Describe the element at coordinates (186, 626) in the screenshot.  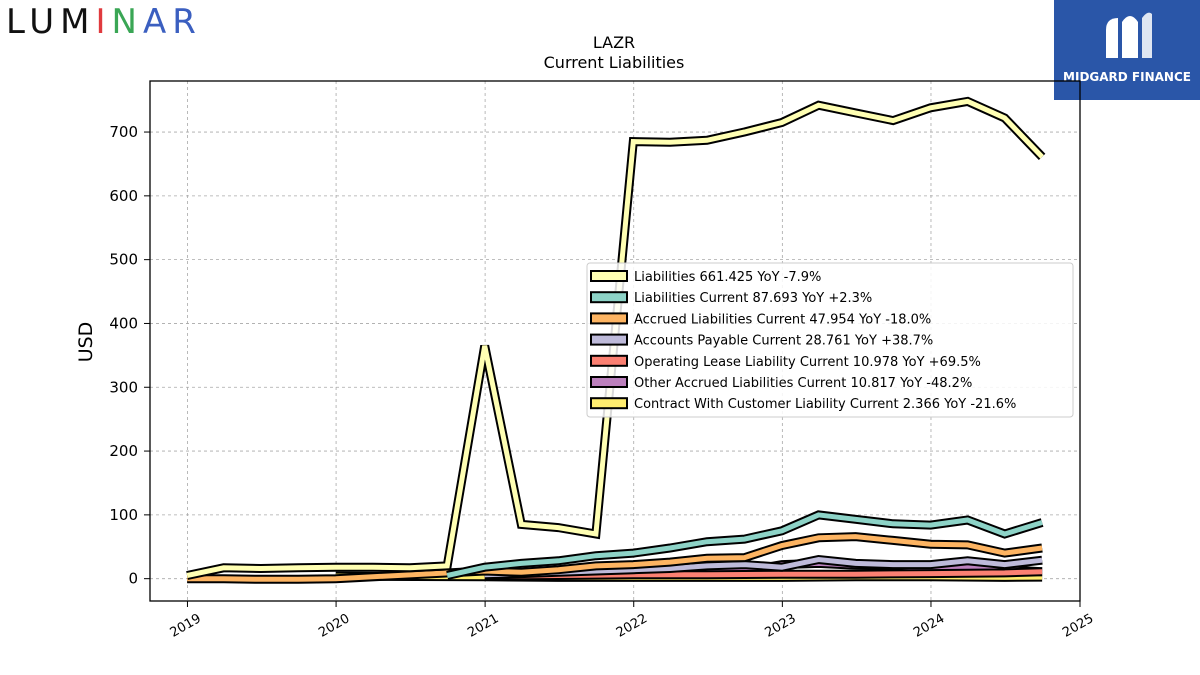
I see `x-tick-label: 2019` at that location.